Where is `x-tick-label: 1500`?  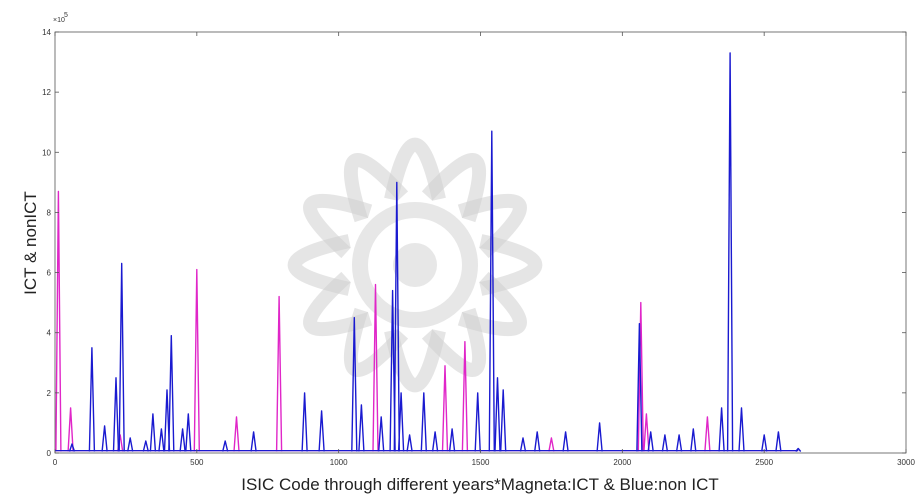
x-tick-label: 1500 is located at coordinates (481, 462).